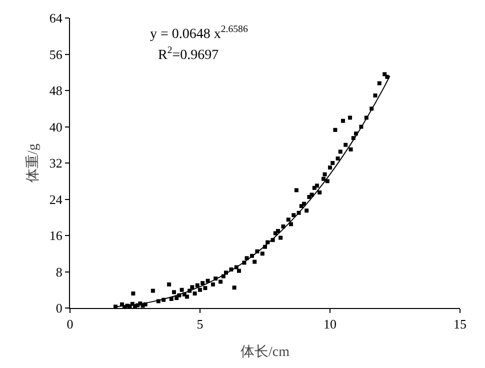 The width and height of the screenshot is (485, 368). What do you see at coordinates (460, 324) in the screenshot?
I see `x-tick-label: 15` at bounding box center [460, 324].